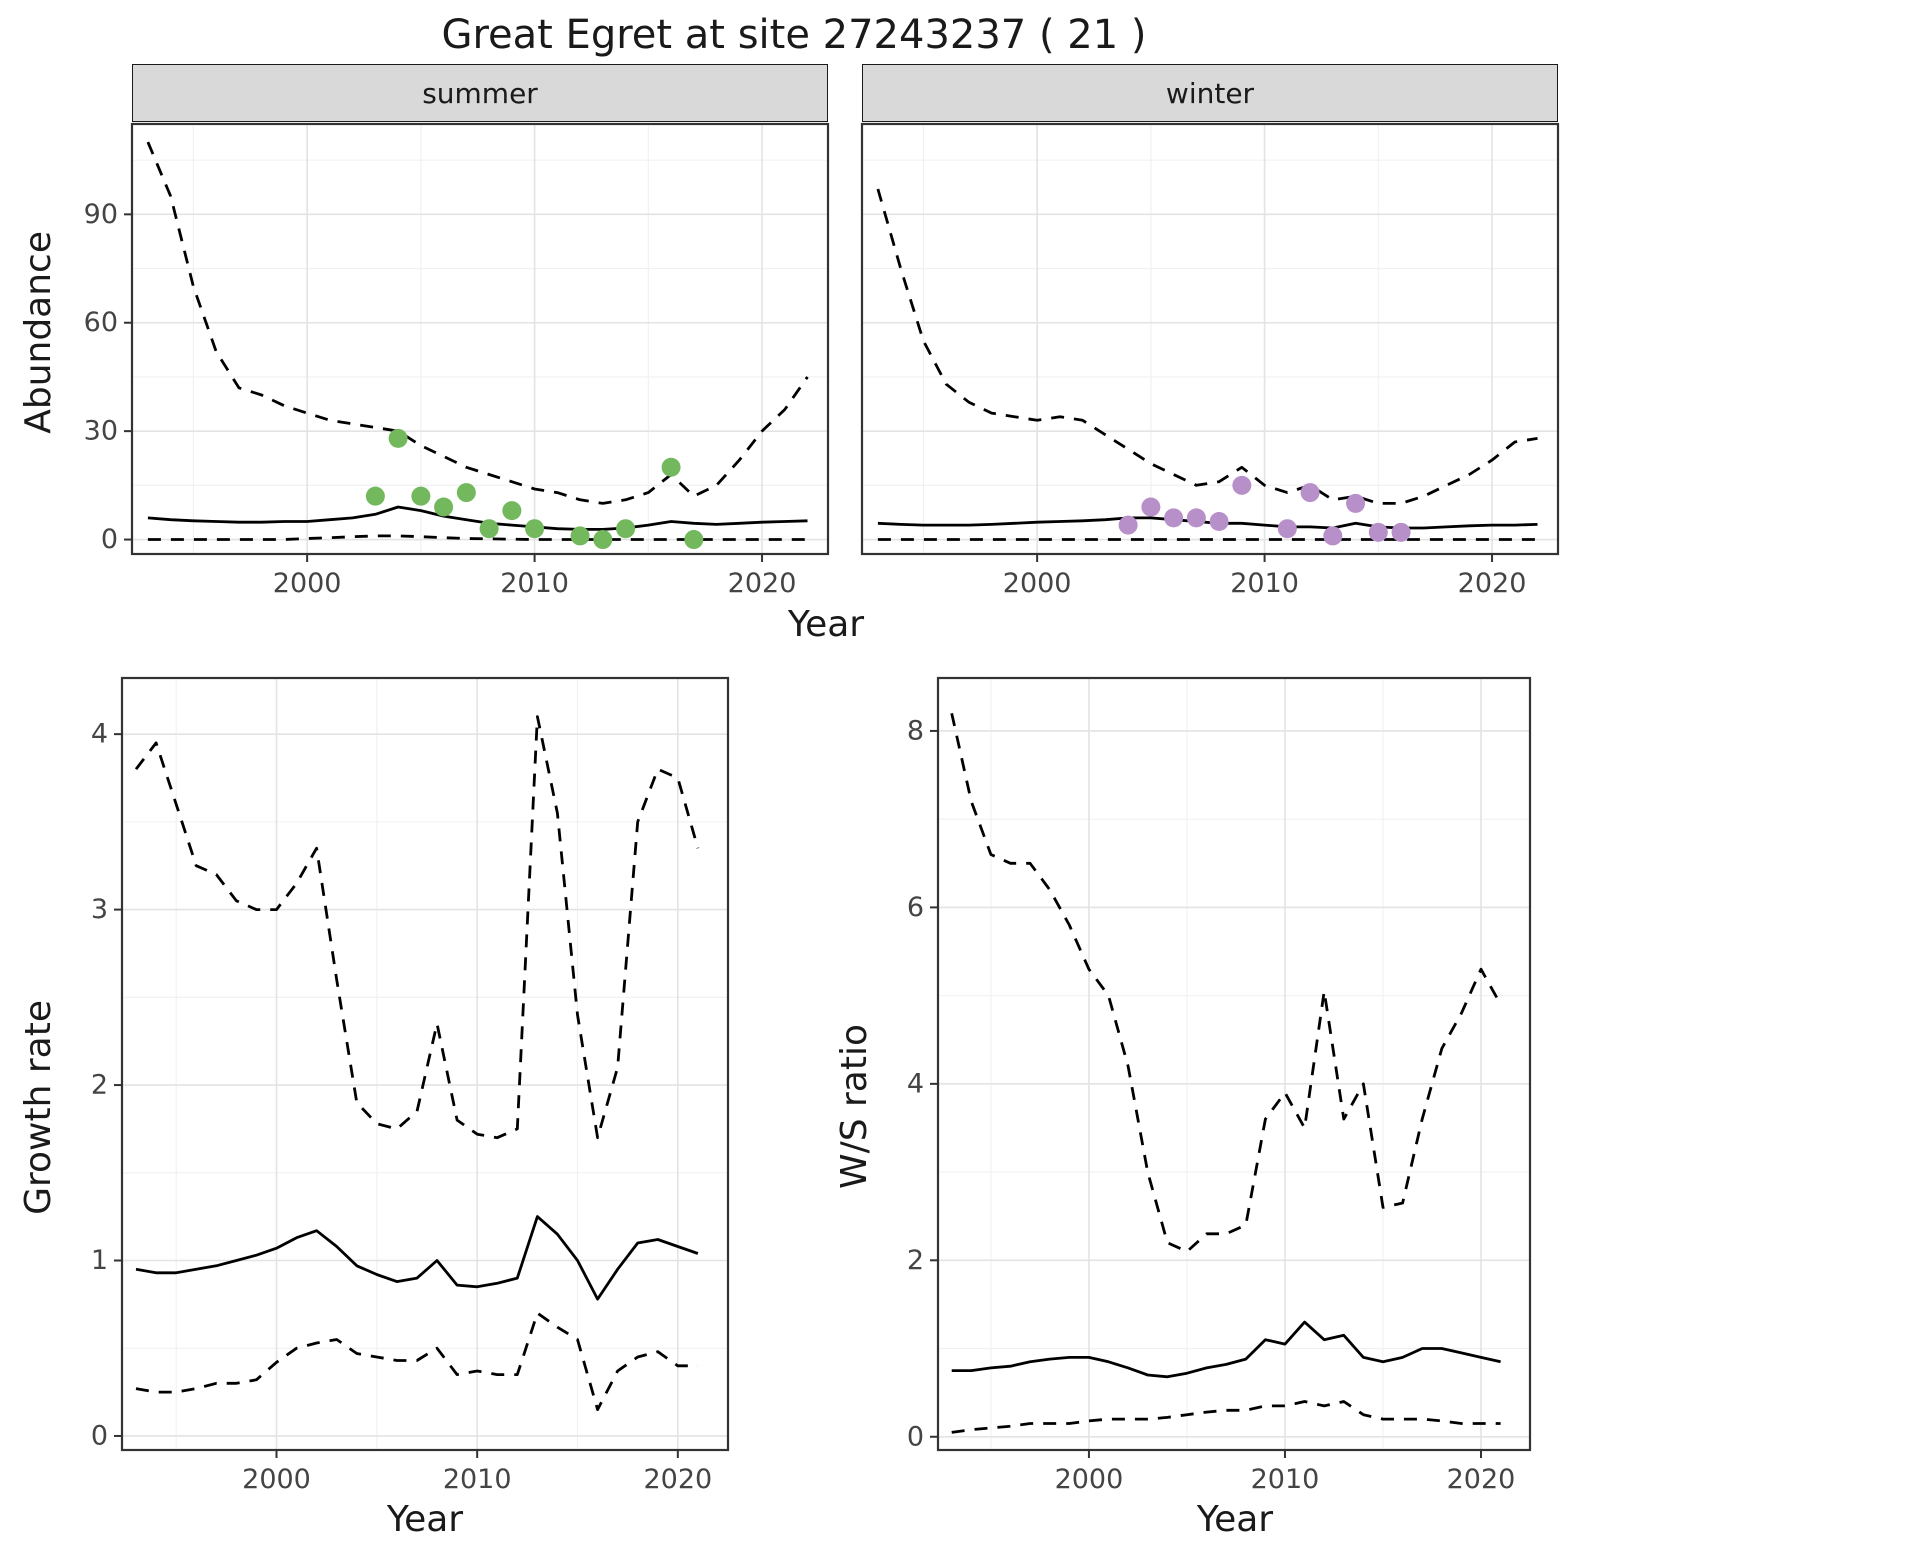  I want to click on abundance-y-axis-label: Abundance, so click(38, 332).